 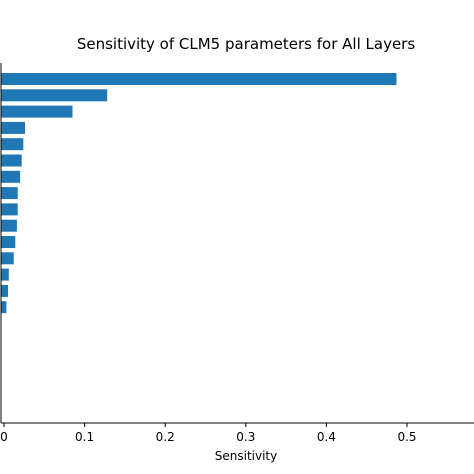 What do you see at coordinates (84, 437) in the screenshot?
I see `x-tick-label: 0.1` at bounding box center [84, 437].